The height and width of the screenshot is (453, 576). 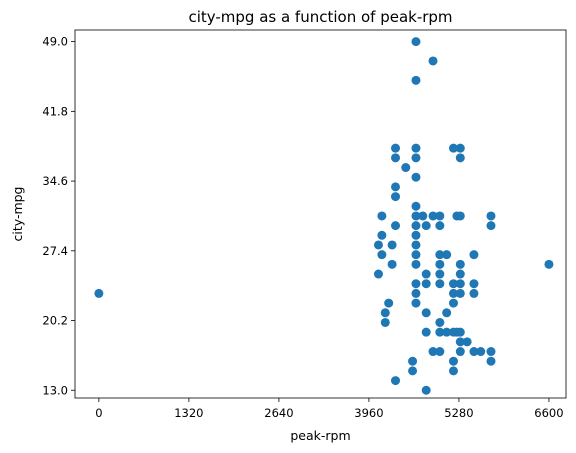 What do you see at coordinates (17, 214) in the screenshot?
I see `y-axis-label: city-mpg` at bounding box center [17, 214].